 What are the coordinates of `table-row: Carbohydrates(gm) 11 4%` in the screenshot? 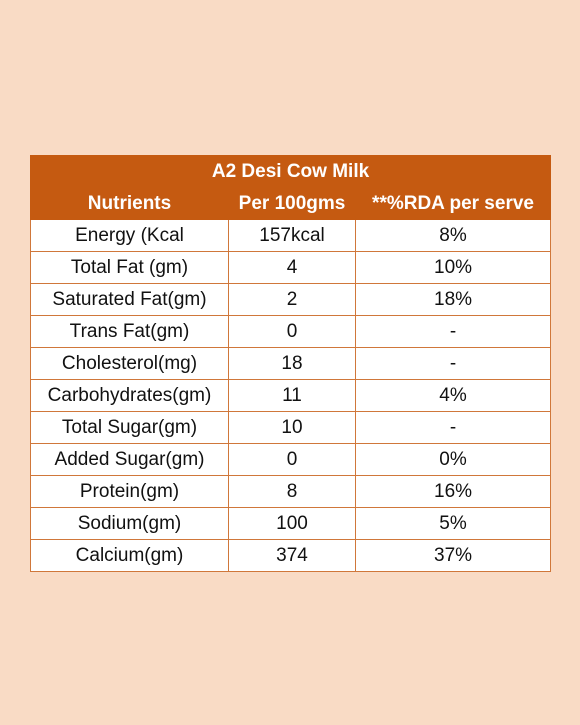 It's located at (291, 395).